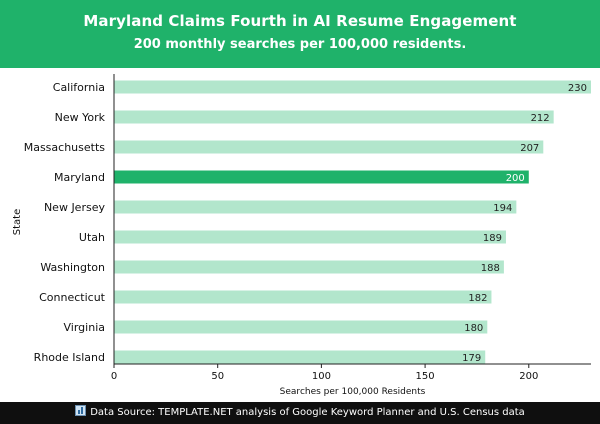 The height and width of the screenshot is (424, 600). I want to click on data-label: 182, so click(477, 298).